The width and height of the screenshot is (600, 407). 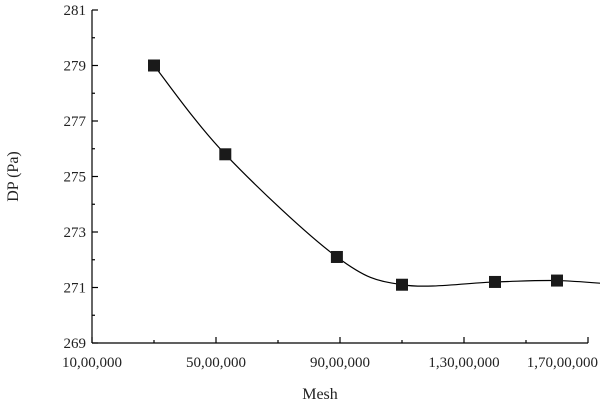 I want to click on x-axis-title: Mesh, so click(x=320, y=394).